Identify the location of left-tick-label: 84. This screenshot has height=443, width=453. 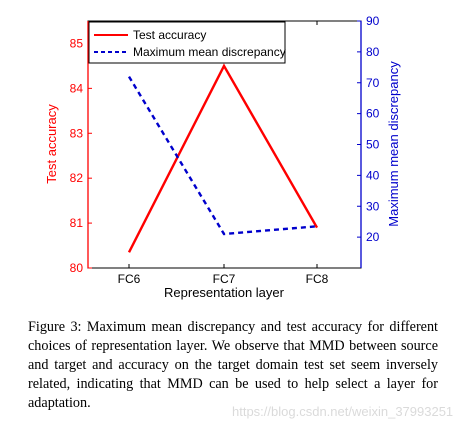
(77, 88).